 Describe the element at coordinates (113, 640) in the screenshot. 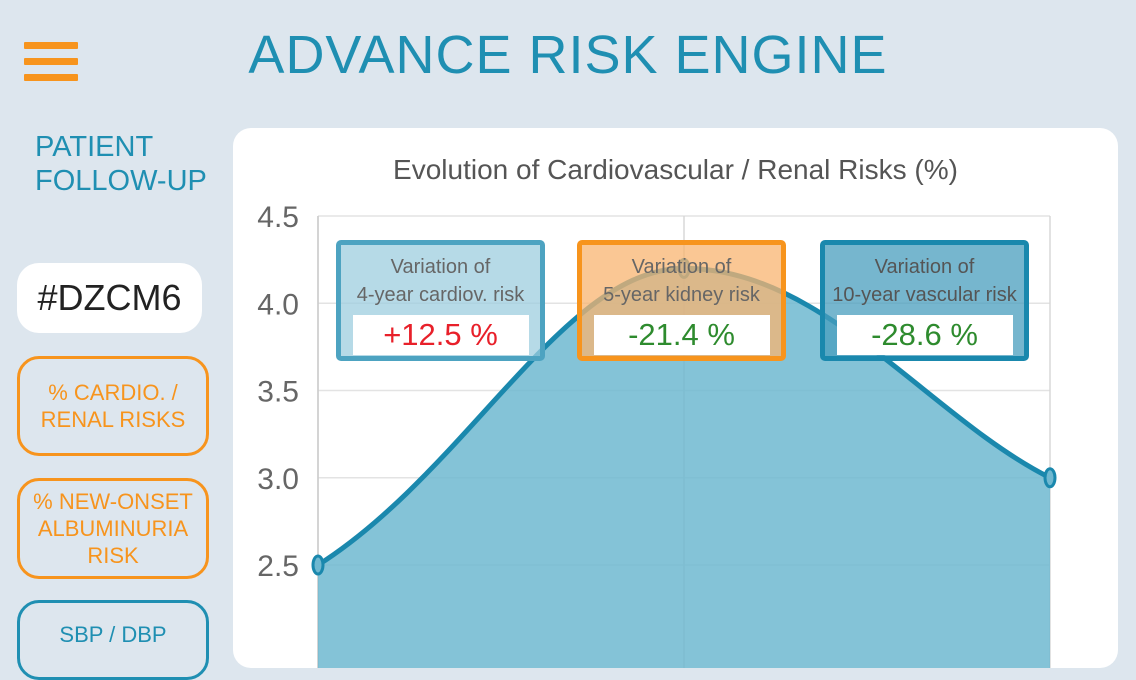

I see `sbp-dbp-button: SBP / DBP` at that location.